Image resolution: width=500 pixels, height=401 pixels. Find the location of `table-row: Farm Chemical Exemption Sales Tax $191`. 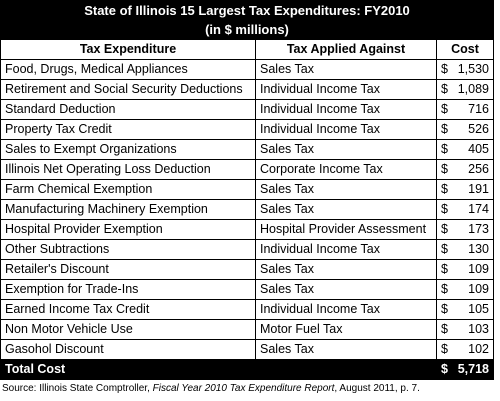

table-row: Farm Chemical Exemption Sales Tax $191 is located at coordinates (247, 189).